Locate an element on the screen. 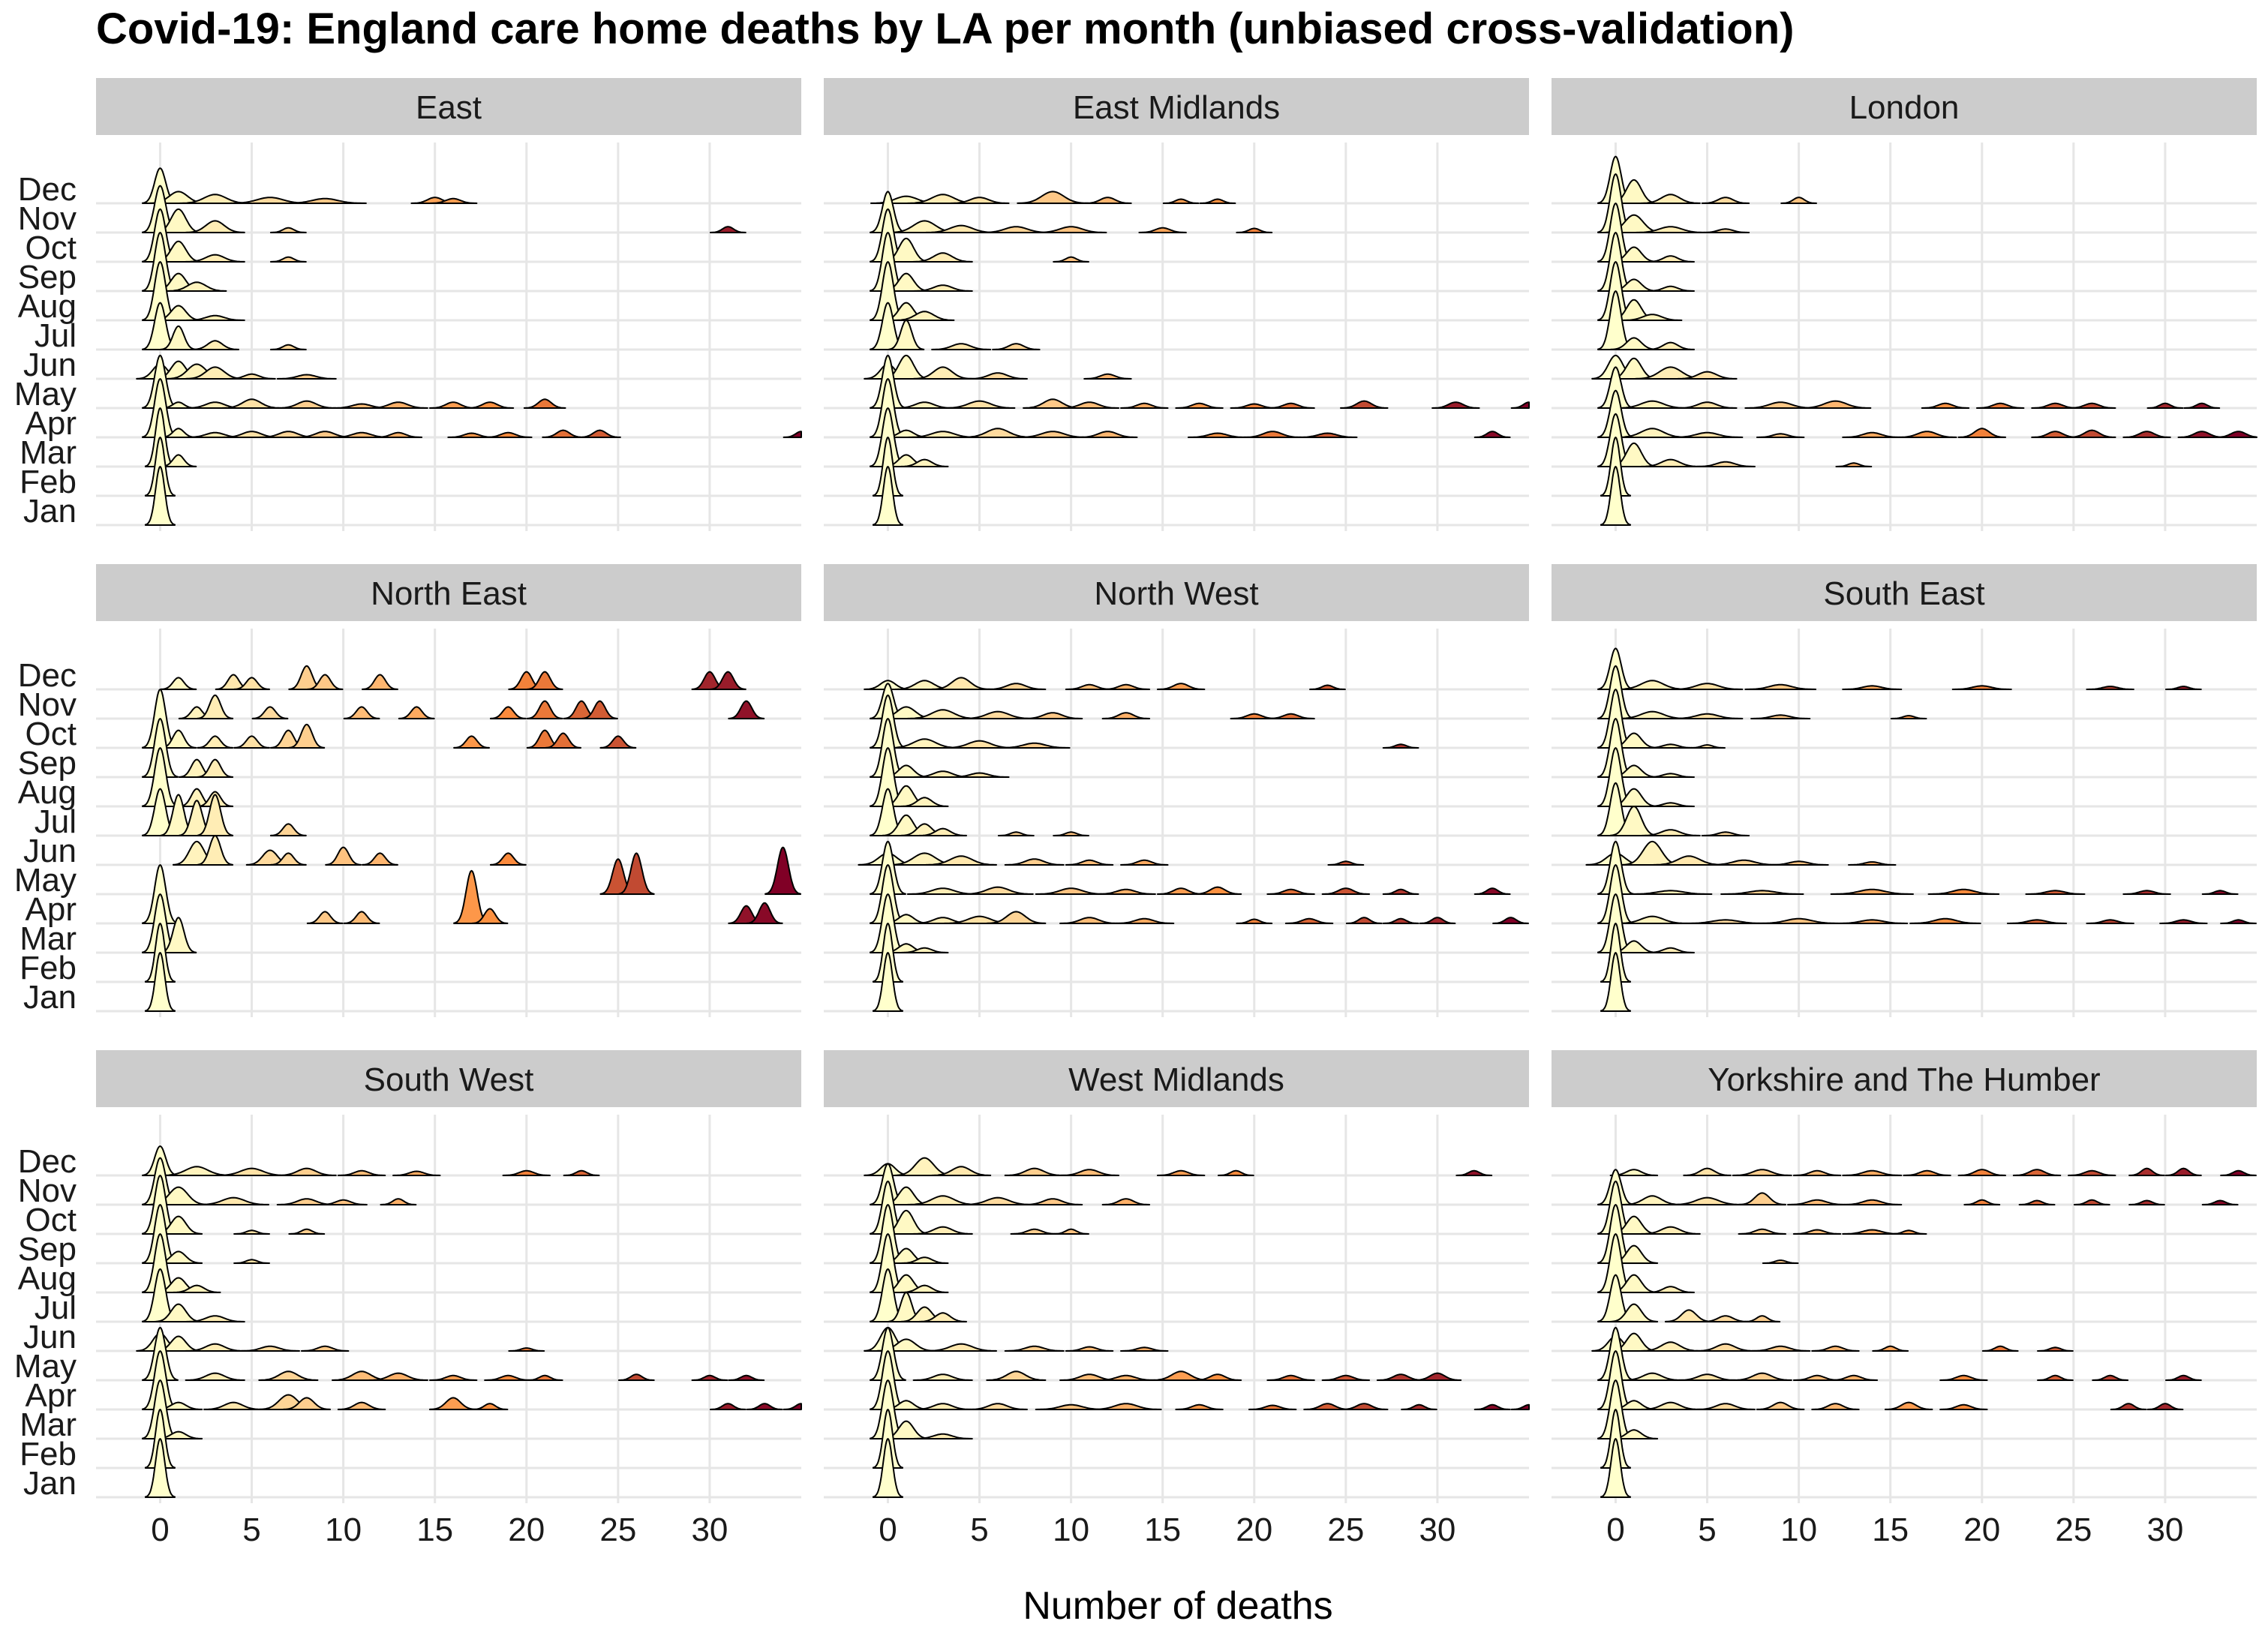 The height and width of the screenshot is (1630, 2268). facet-panel: South East is located at coordinates (1904, 791).